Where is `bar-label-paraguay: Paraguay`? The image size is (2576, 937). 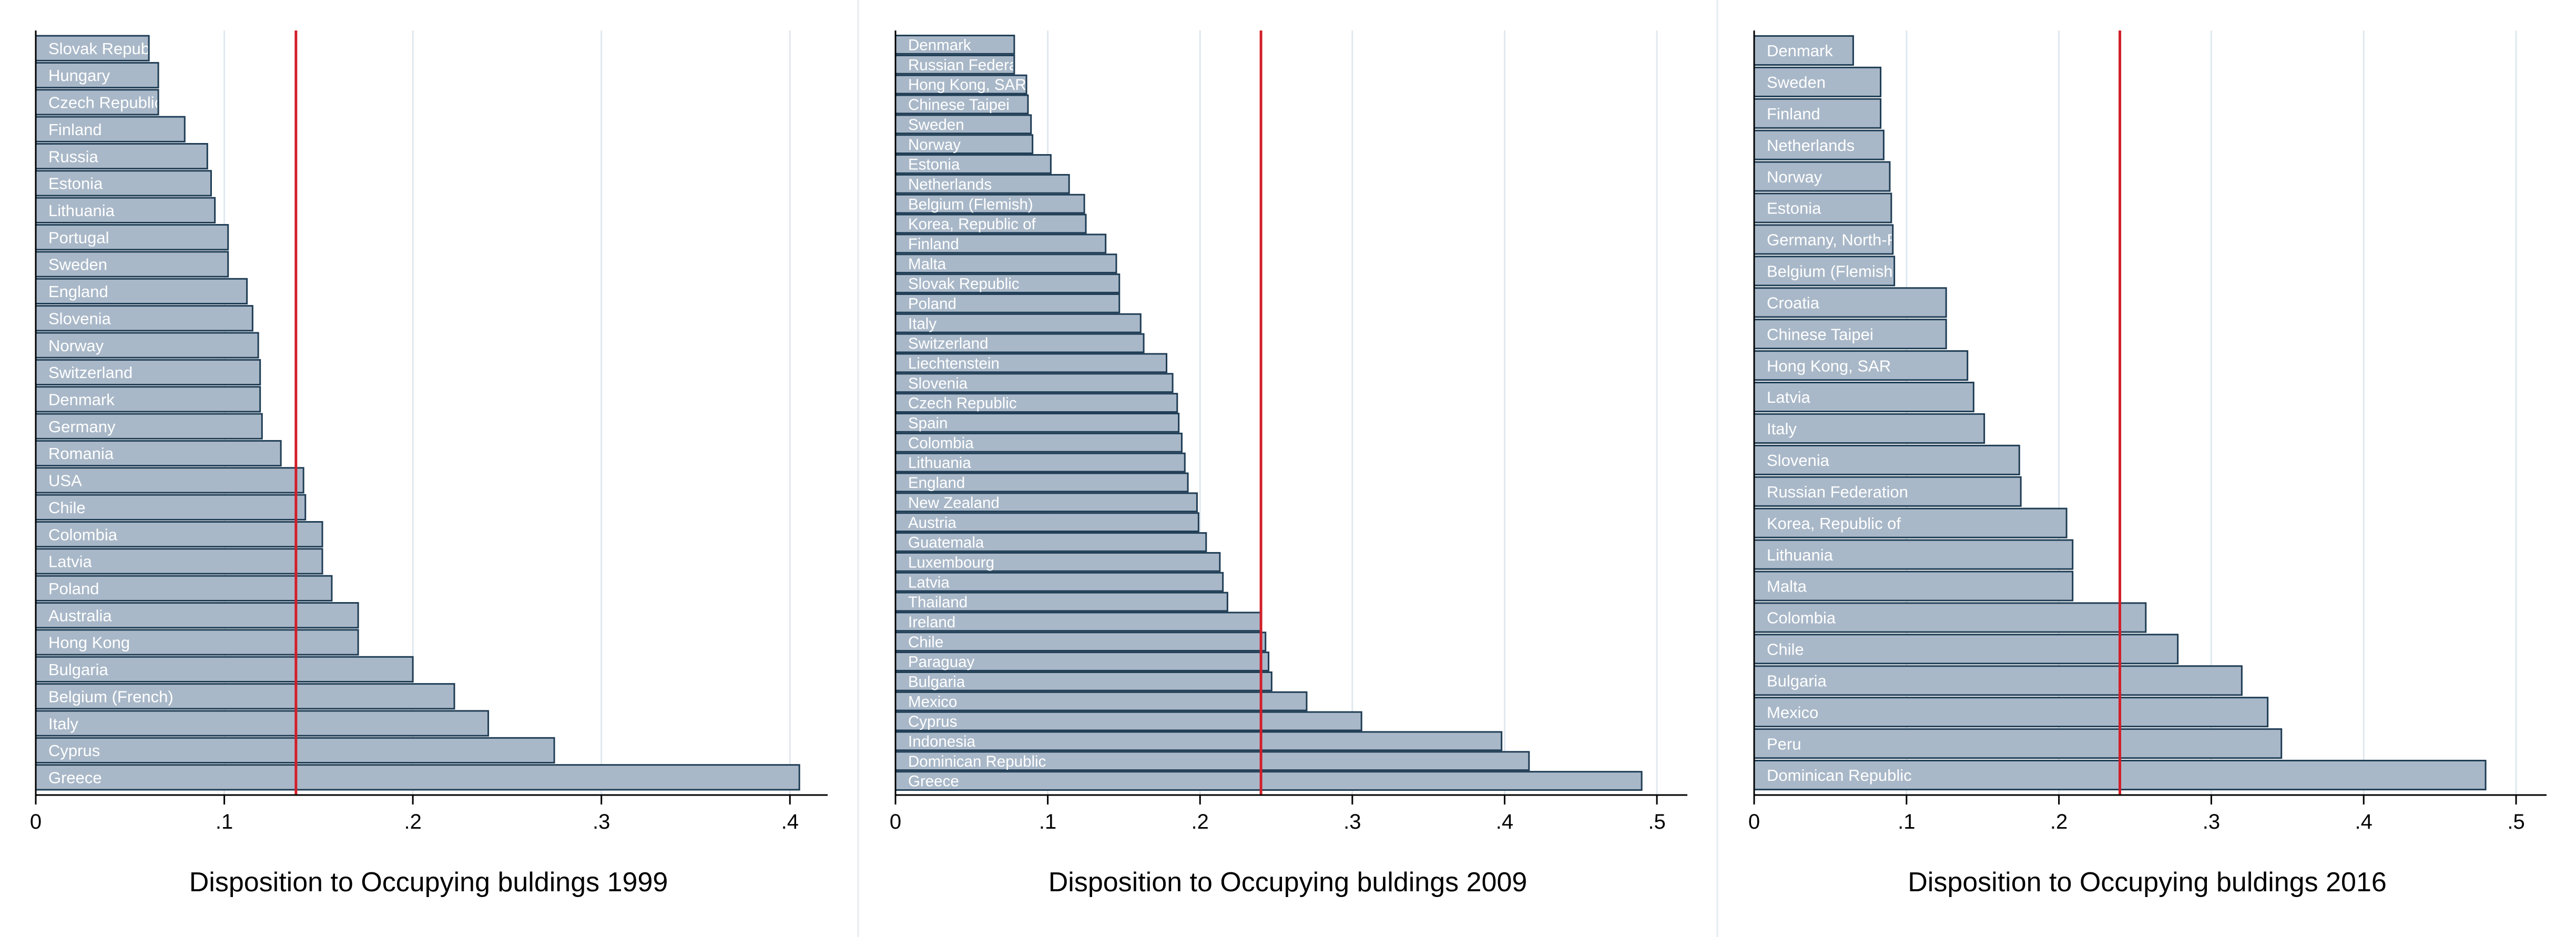
bar-label-paraguay: Paraguay is located at coordinates (942, 662).